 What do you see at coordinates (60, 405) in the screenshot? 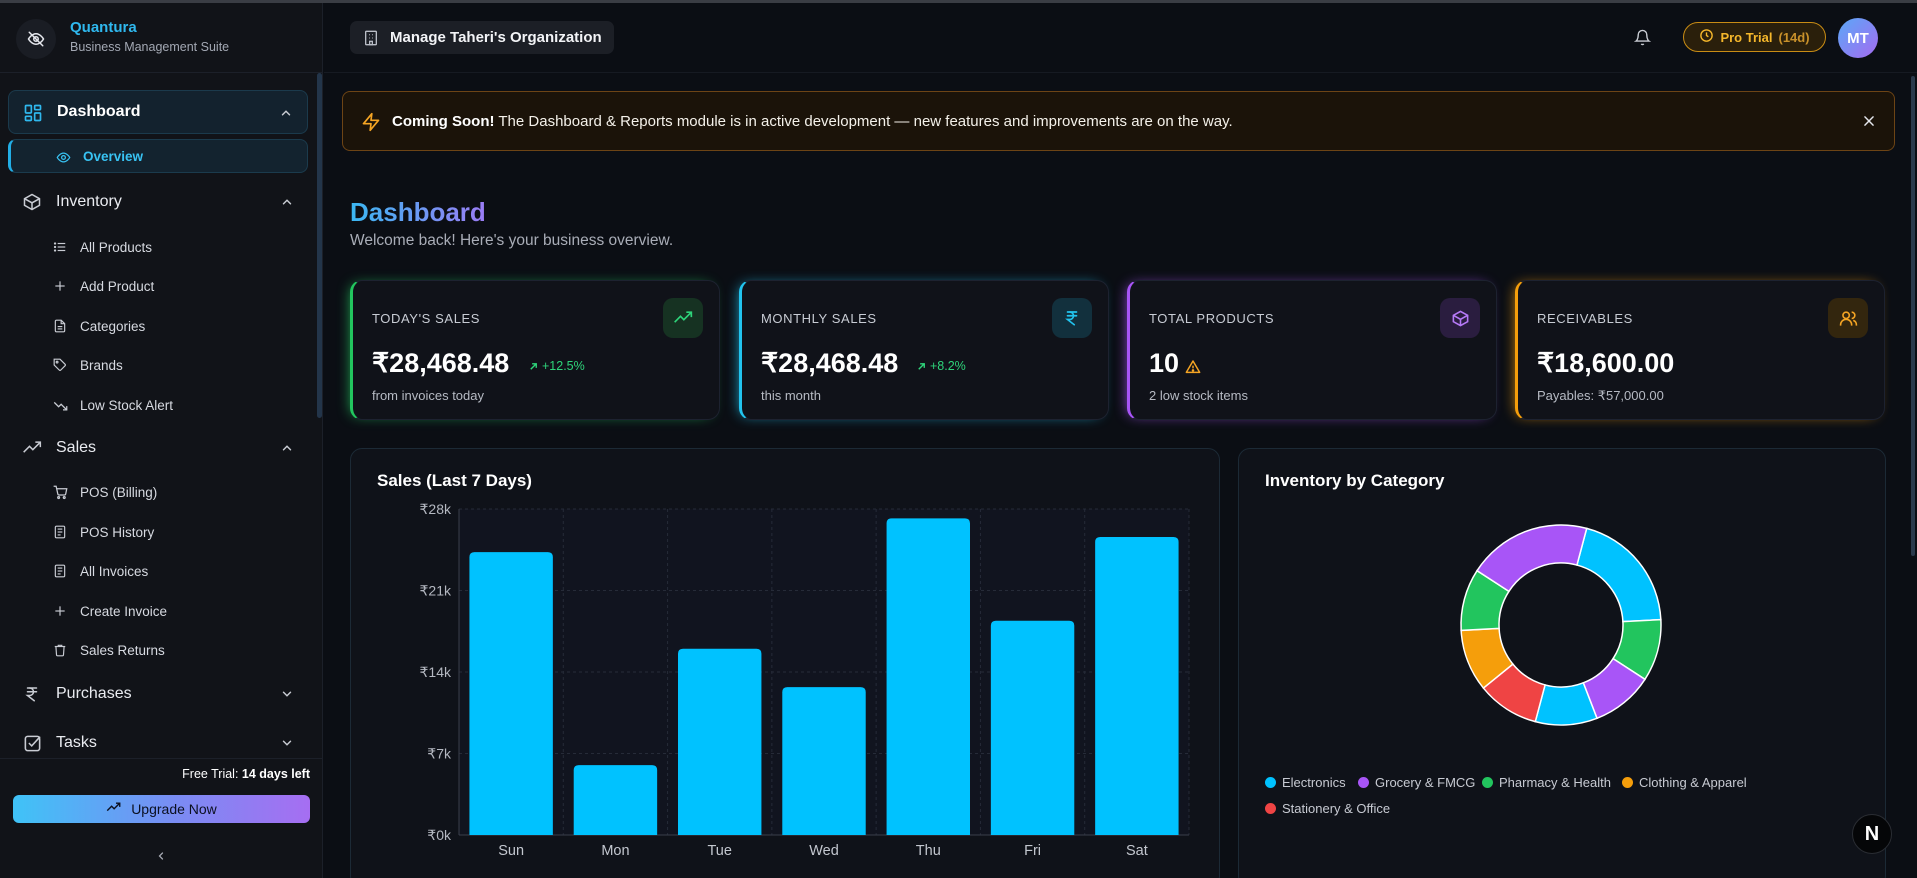
I see `trending-down-icon` at bounding box center [60, 405].